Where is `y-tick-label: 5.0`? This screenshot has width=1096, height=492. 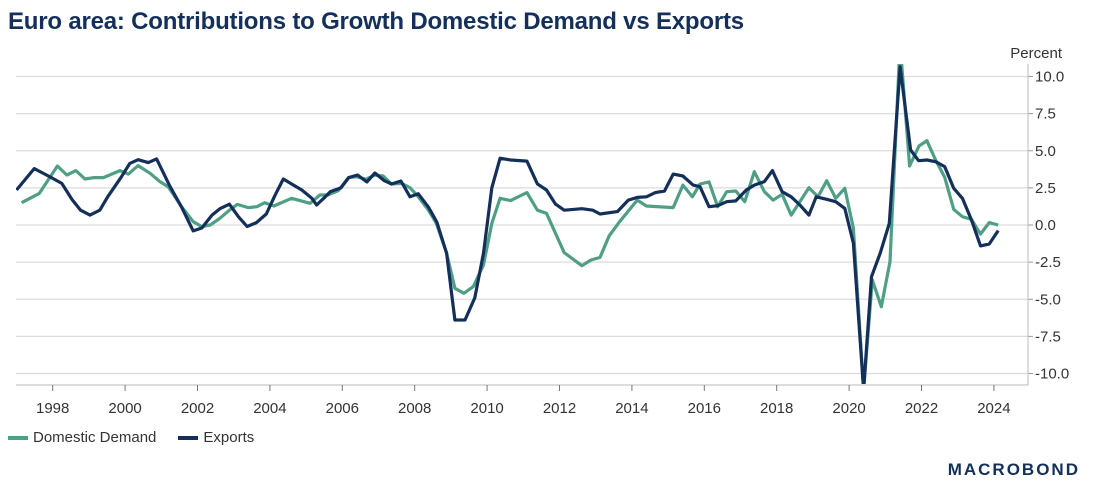 y-tick-label: 5.0 is located at coordinates (1045, 151).